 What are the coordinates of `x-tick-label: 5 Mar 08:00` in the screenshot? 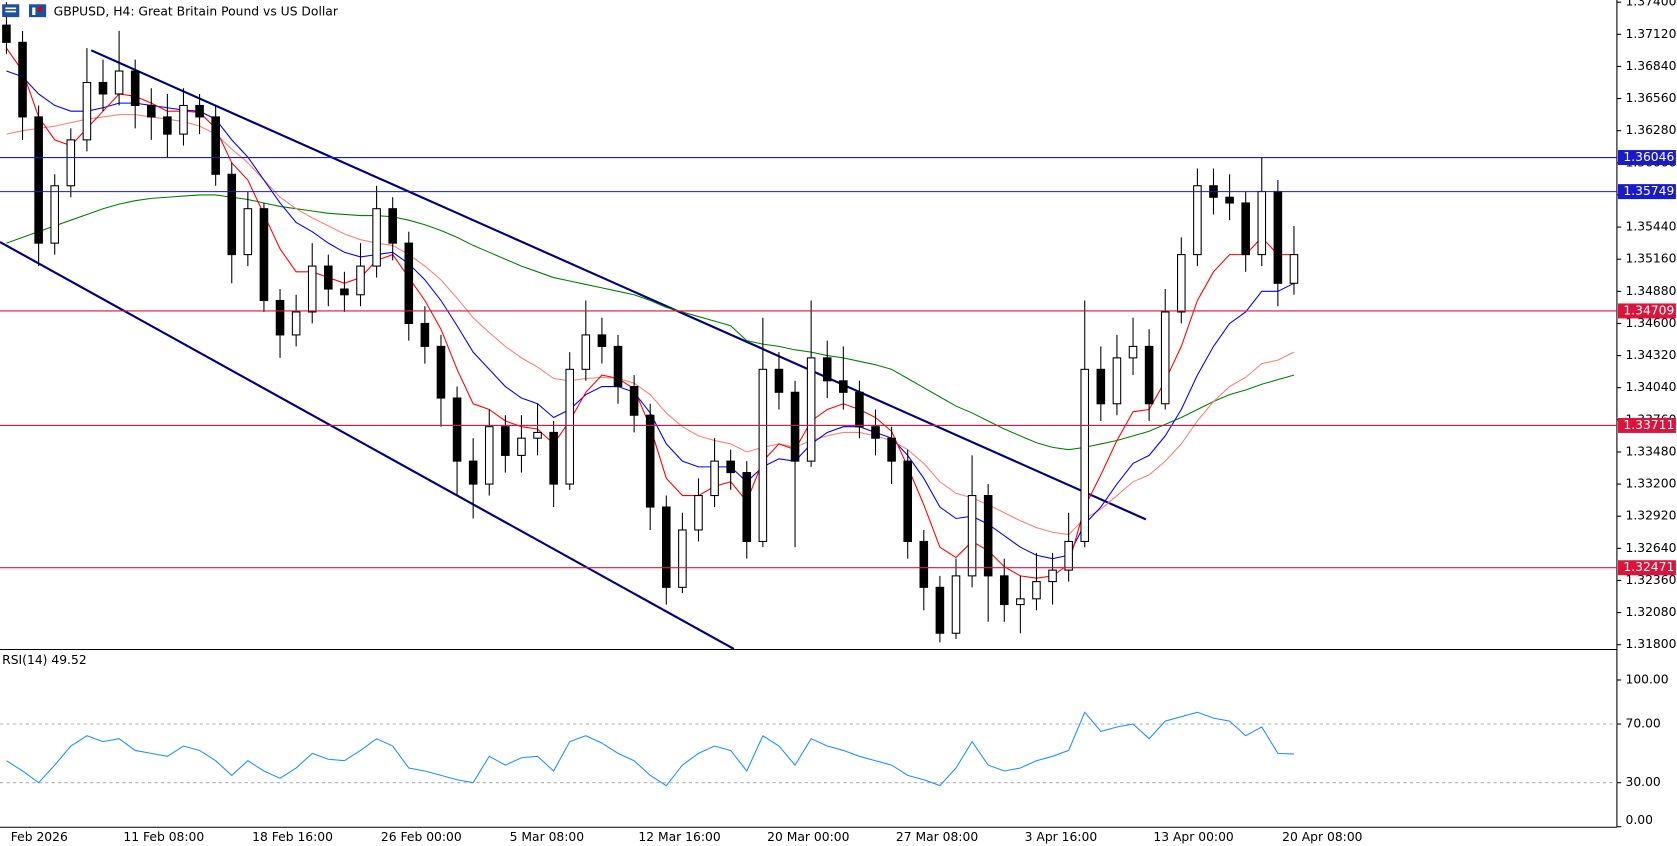 It's located at (547, 837).